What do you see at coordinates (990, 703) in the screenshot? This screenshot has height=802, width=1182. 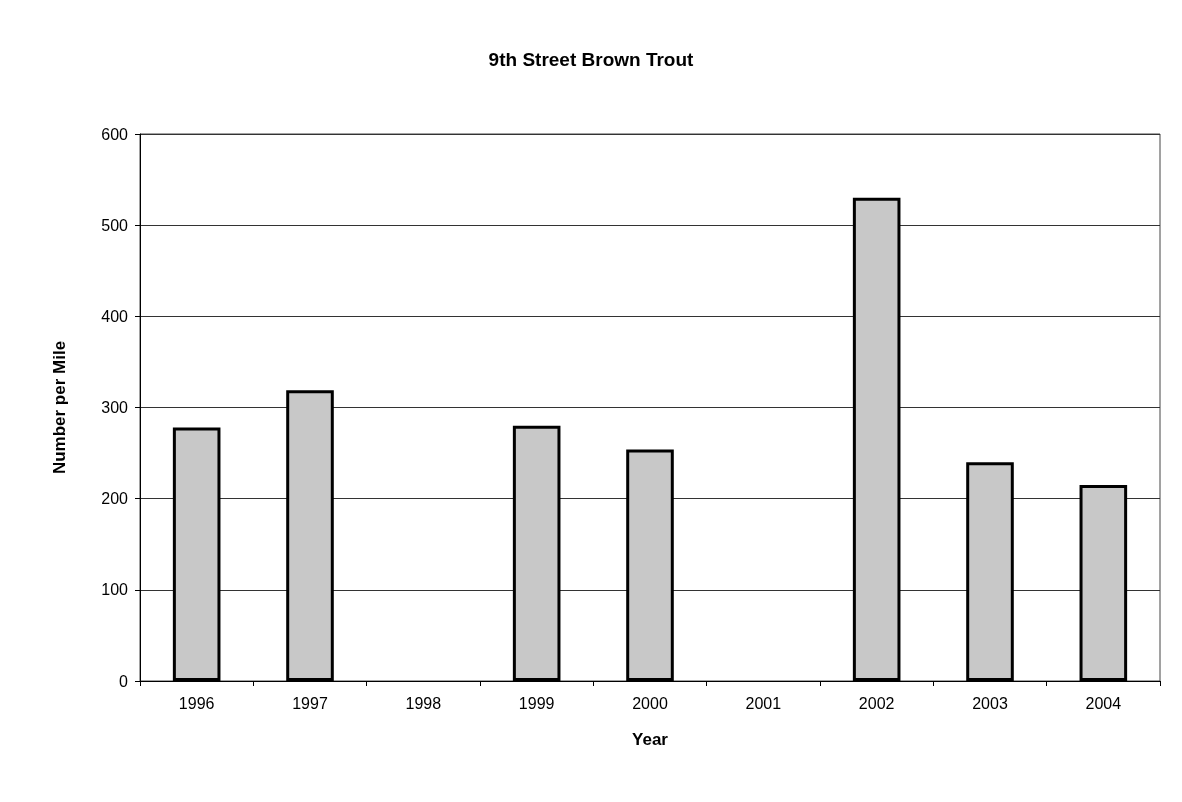 I see `x-tick-label: 2003` at bounding box center [990, 703].